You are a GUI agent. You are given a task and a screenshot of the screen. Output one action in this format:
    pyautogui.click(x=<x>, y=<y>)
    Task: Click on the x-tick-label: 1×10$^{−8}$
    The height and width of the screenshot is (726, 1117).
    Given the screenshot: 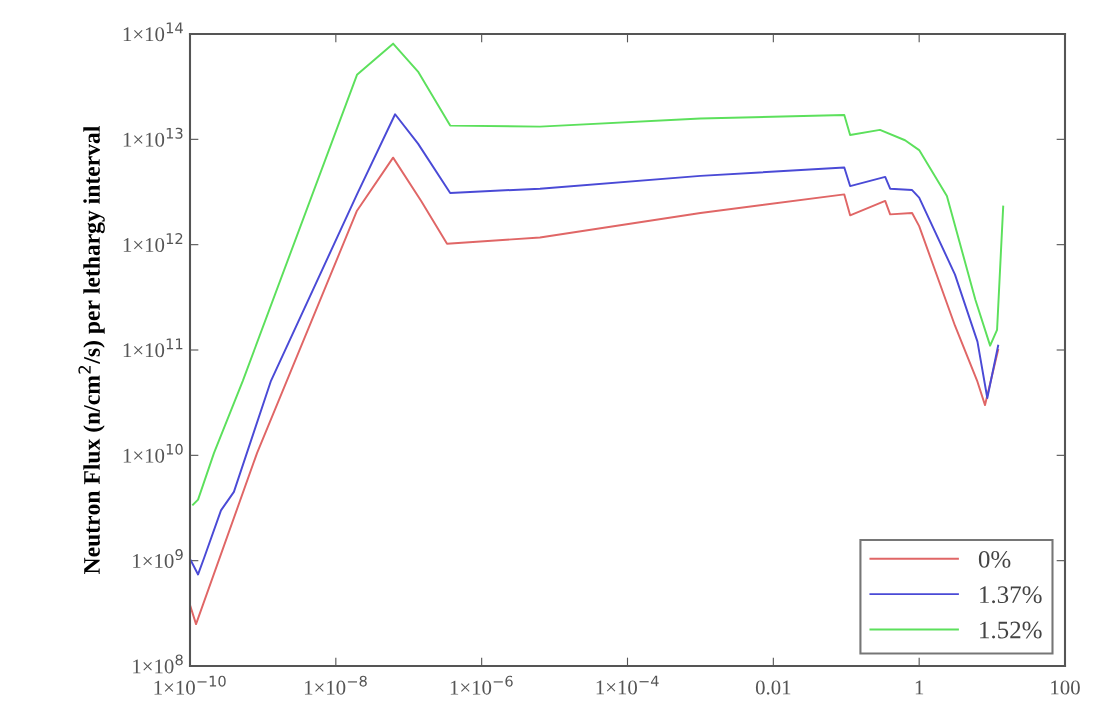 What is the action you would take?
    pyautogui.click(x=335, y=685)
    